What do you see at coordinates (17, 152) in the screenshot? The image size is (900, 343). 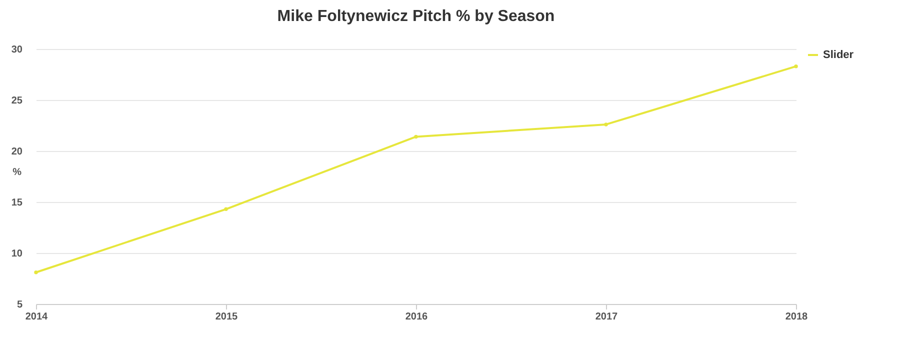 I see `y-tick-label: 20` at bounding box center [17, 152].